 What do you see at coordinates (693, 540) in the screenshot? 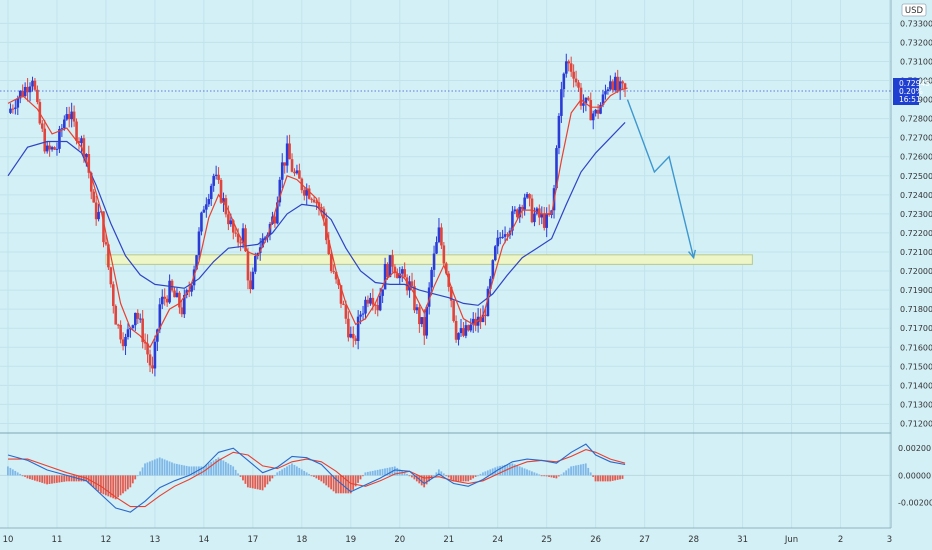
I see `time-tick-label: 28` at bounding box center [693, 540].